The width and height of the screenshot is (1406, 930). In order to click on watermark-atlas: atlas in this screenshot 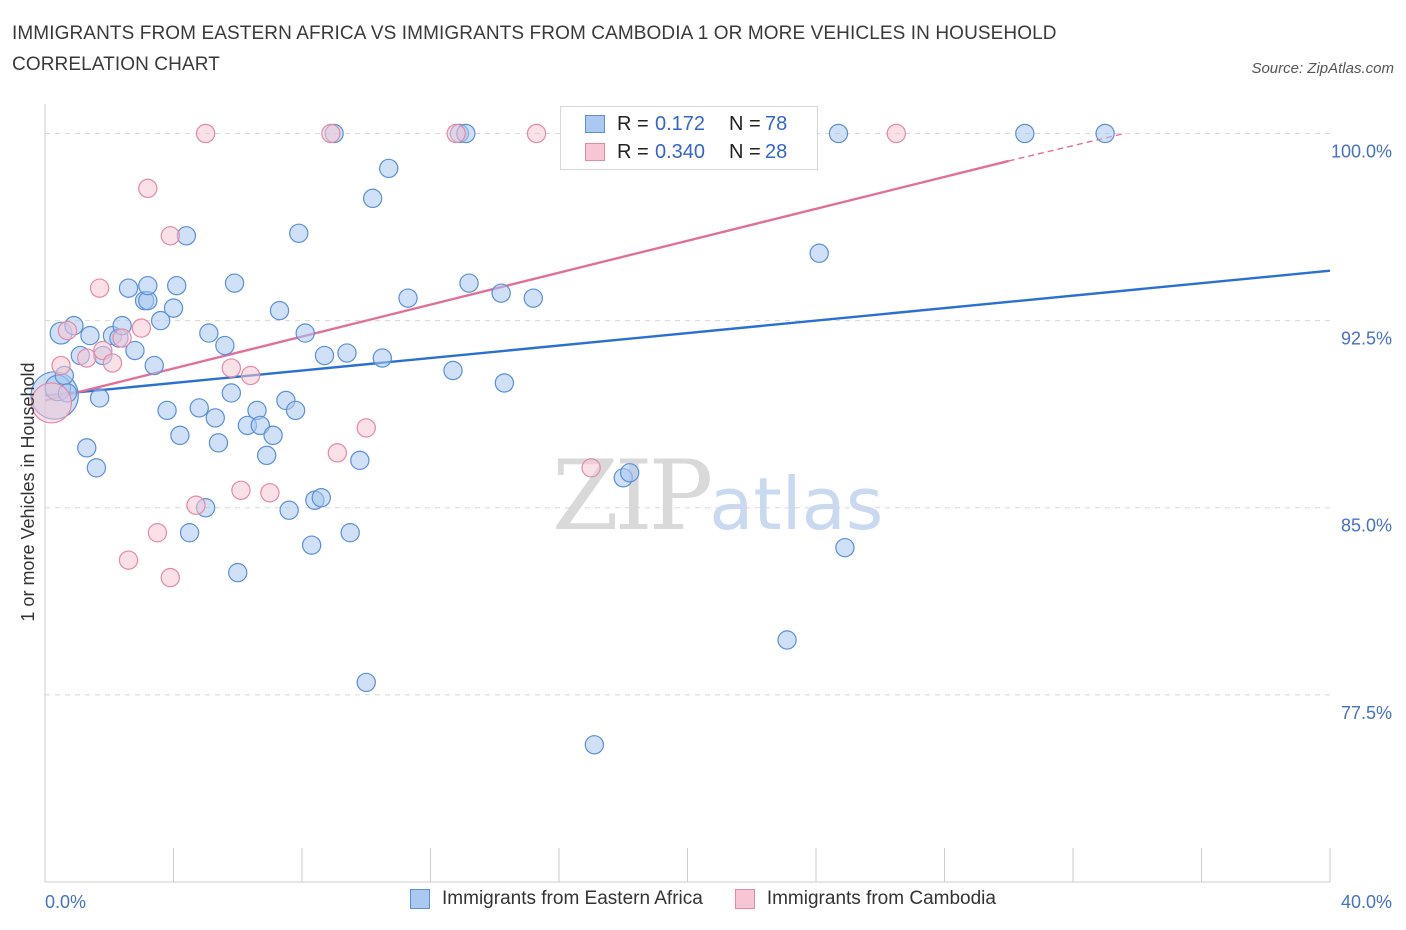, I will do `click(796, 504)`.